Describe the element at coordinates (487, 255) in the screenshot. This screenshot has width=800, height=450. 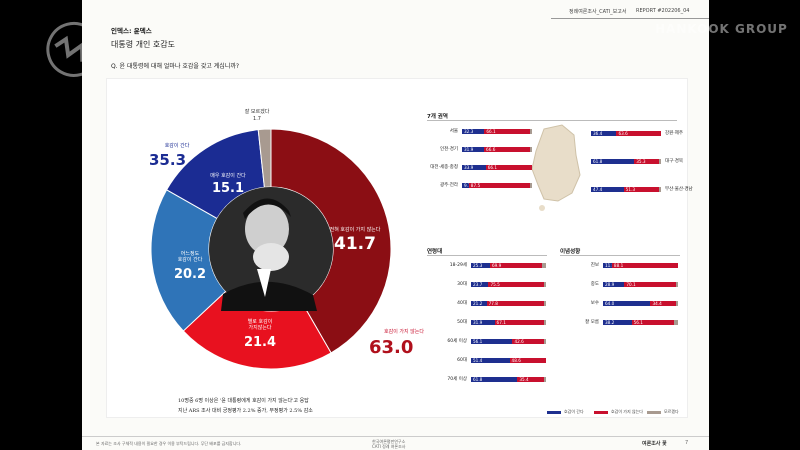
I see `age-divider` at that location.